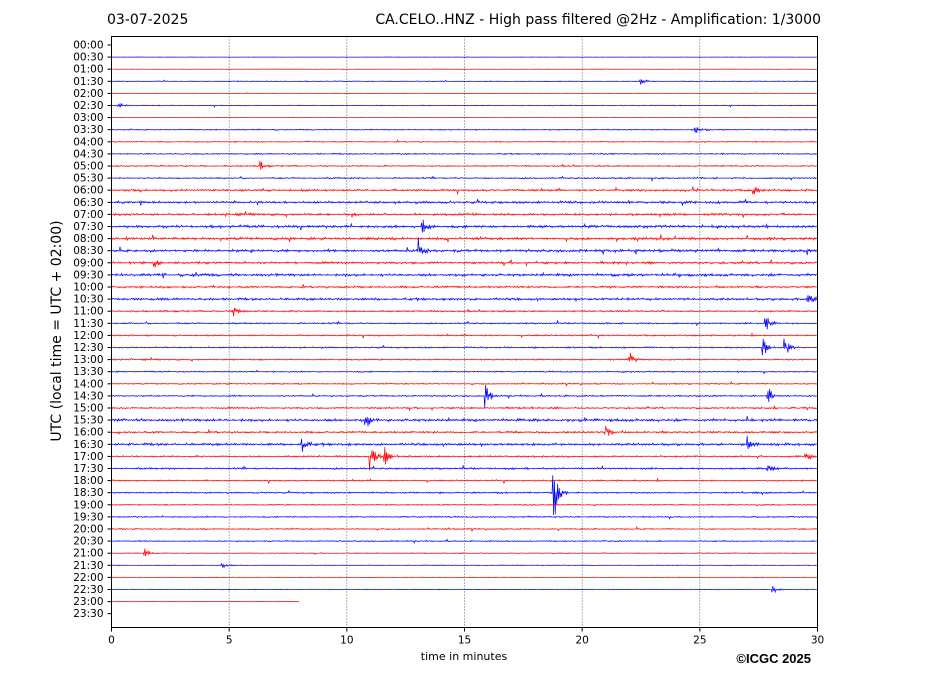 This screenshot has width=927, height=696. Describe the element at coordinates (88, 517) in the screenshot. I see `y-tick-label: 19:30` at that location.